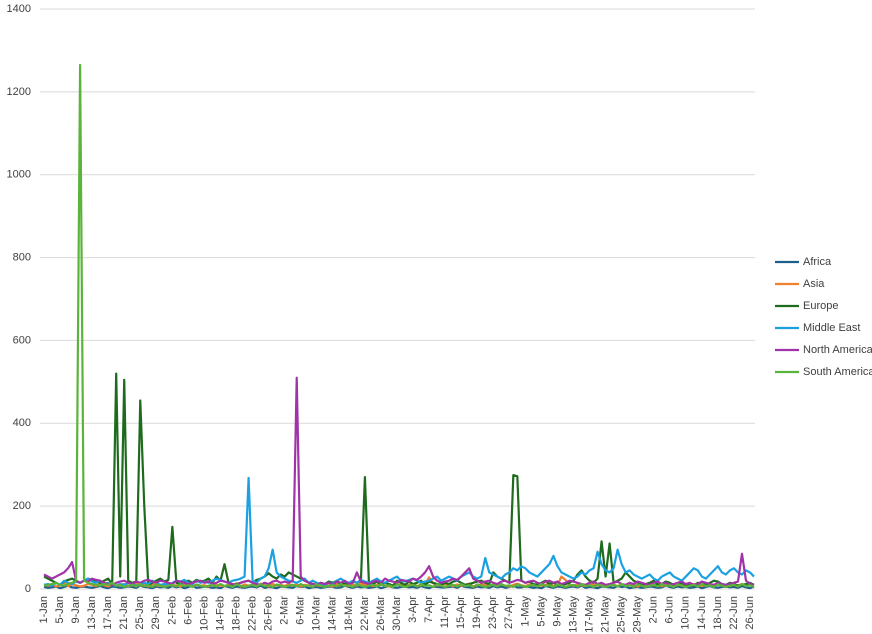  What do you see at coordinates (429, 609) in the screenshot?
I see `x-tick-label: 7-Apr` at bounding box center [429, 609].